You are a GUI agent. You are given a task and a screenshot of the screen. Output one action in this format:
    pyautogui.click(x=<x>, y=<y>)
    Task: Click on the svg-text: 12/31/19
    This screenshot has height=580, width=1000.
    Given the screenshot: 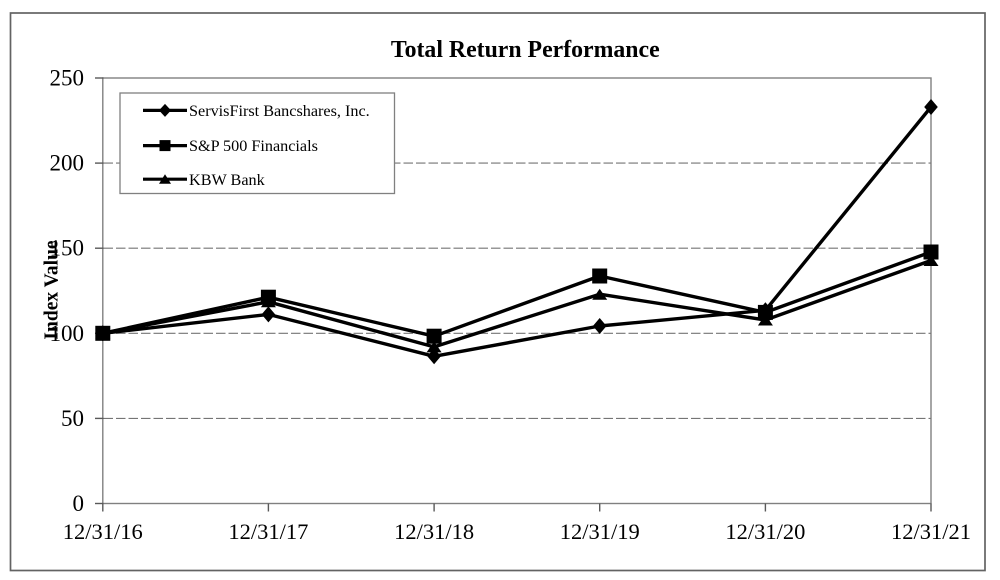 What is the action you would take?
    pyautogui.click(x=600, y=531)
    